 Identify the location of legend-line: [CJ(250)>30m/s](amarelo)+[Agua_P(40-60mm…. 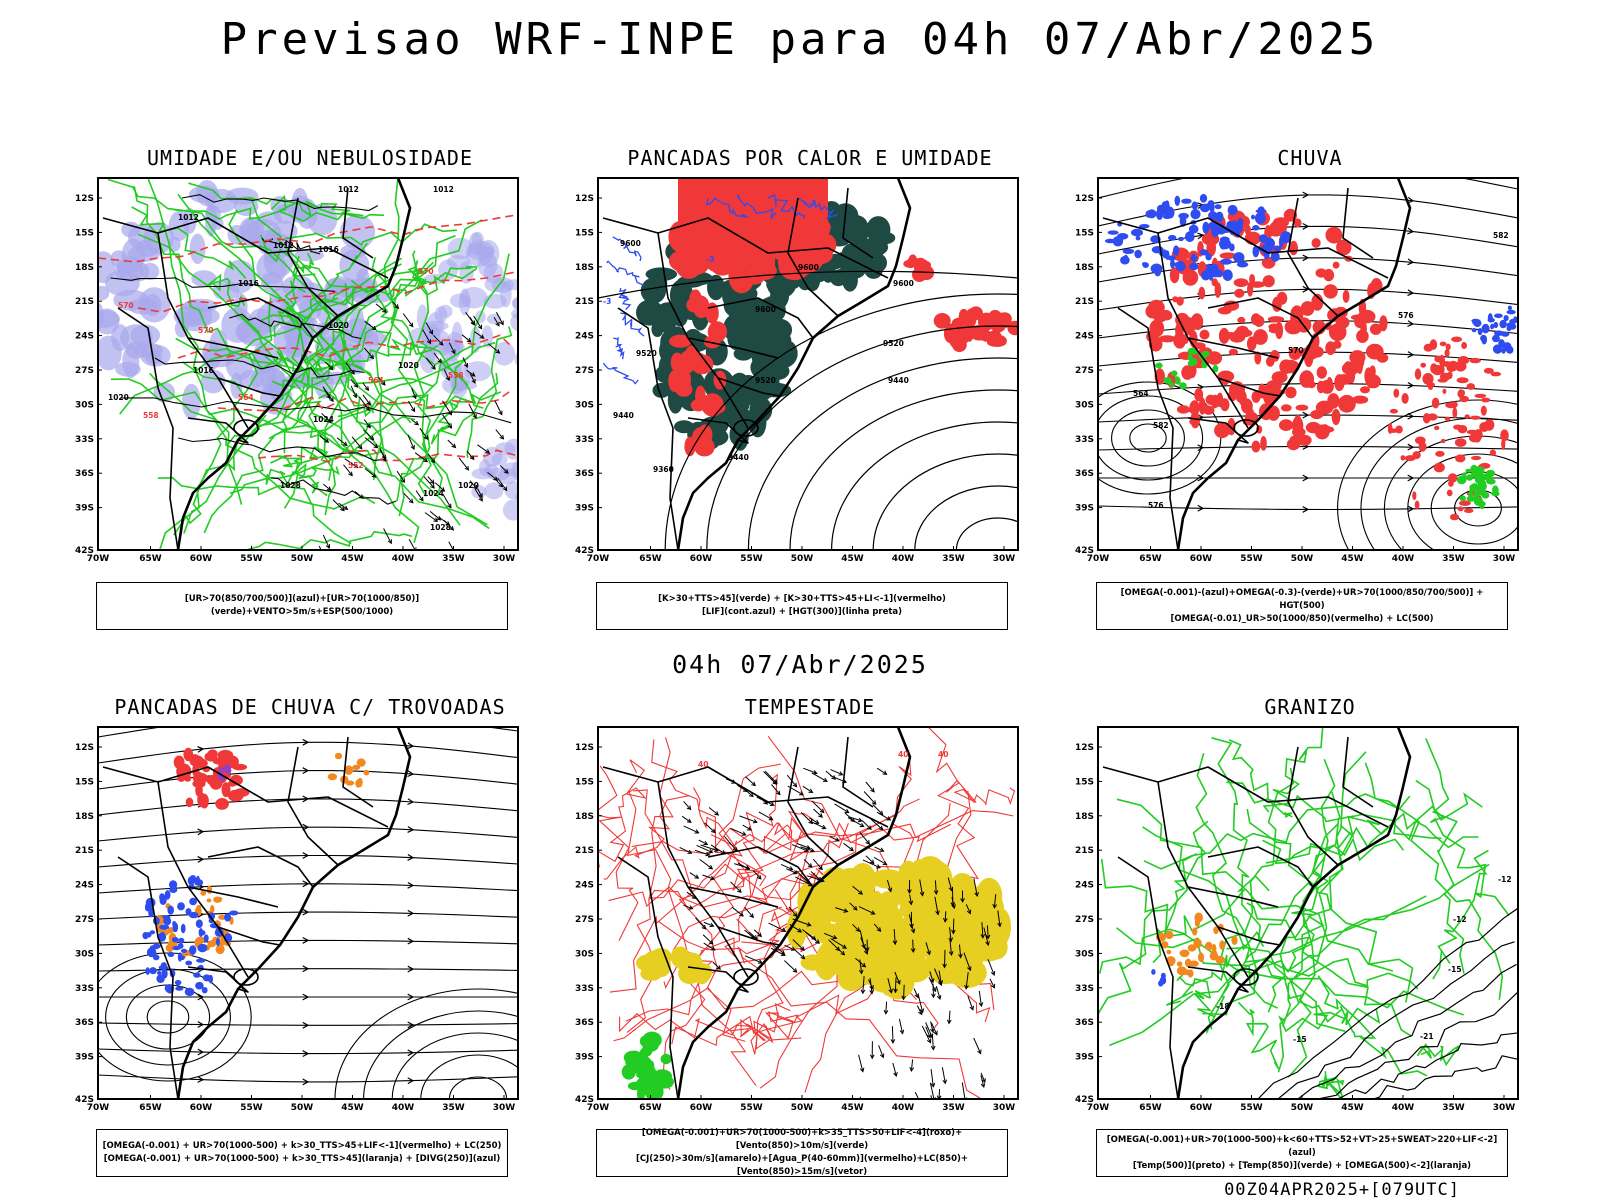
(802, 1165).